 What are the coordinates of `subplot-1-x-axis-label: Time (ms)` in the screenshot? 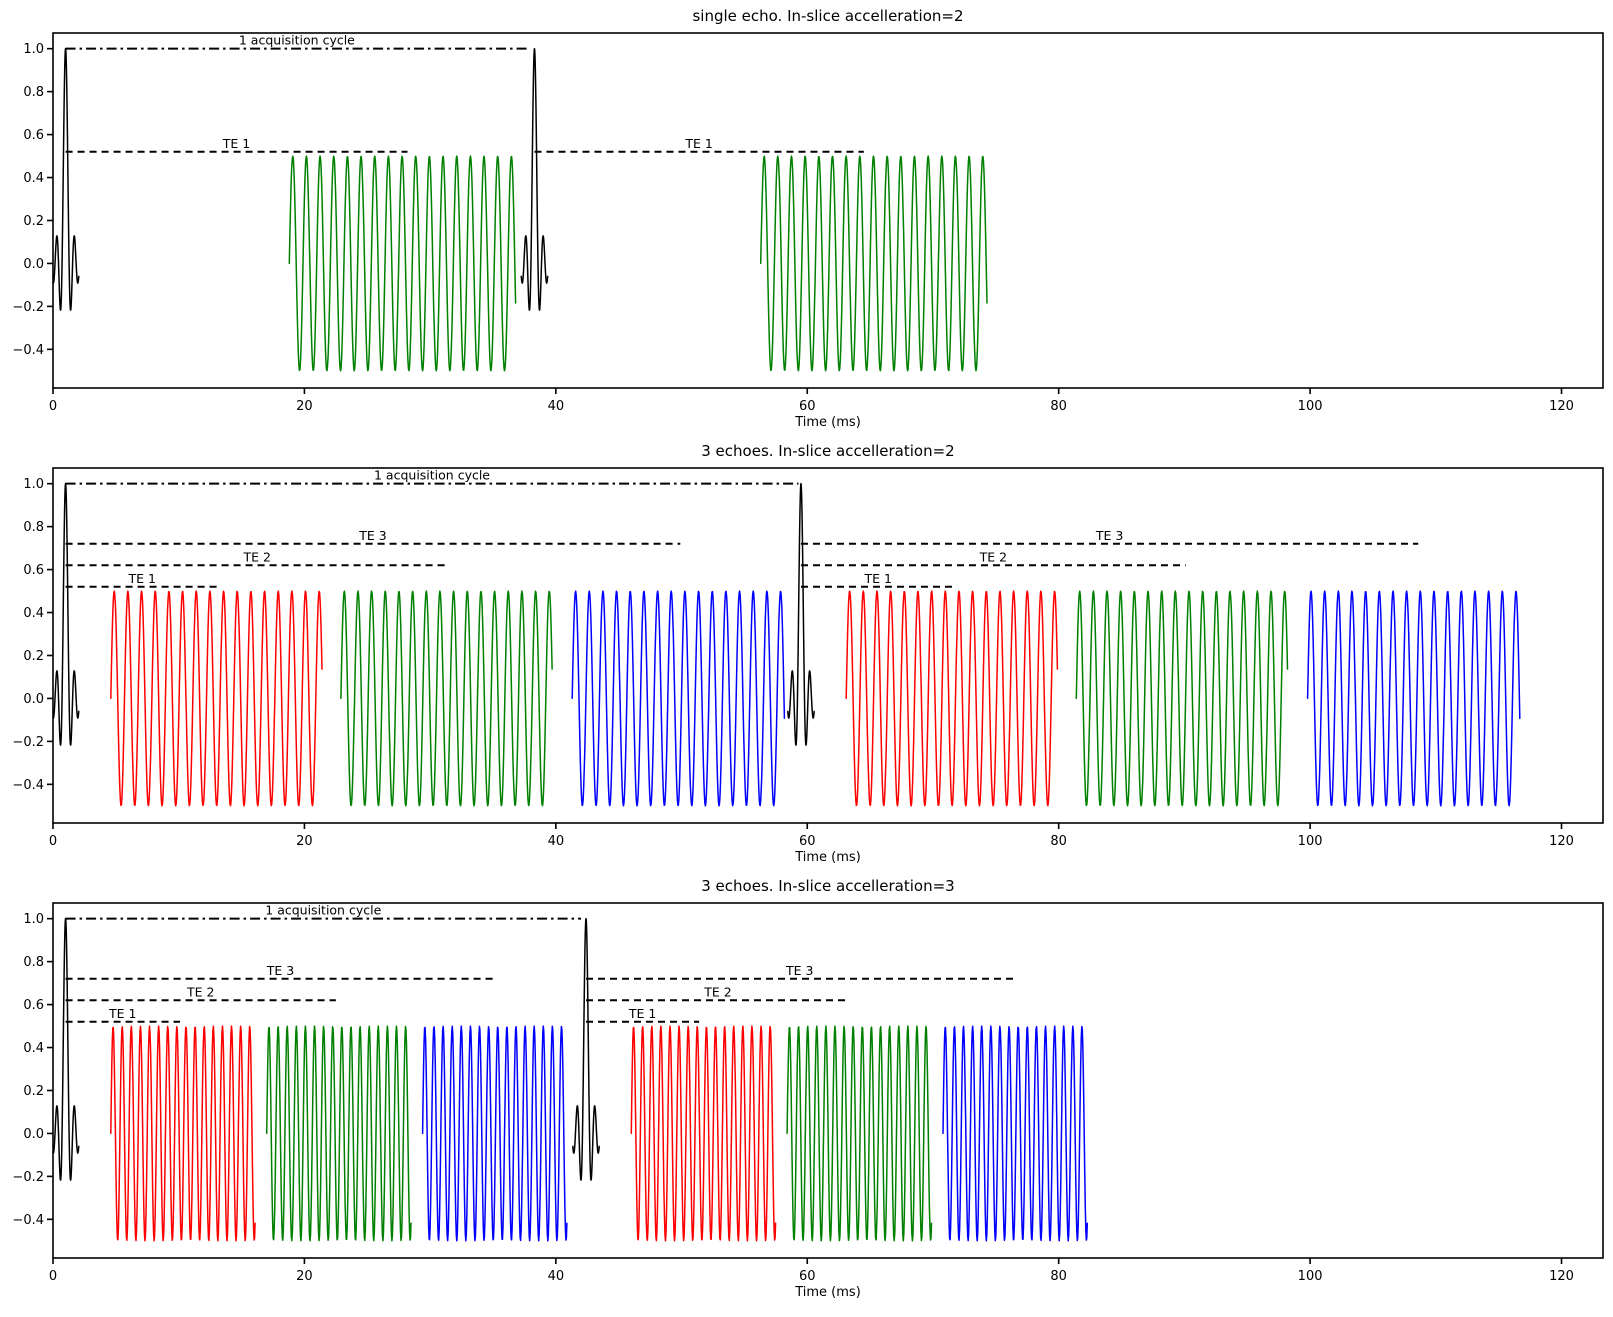 It's located at (827, 422).